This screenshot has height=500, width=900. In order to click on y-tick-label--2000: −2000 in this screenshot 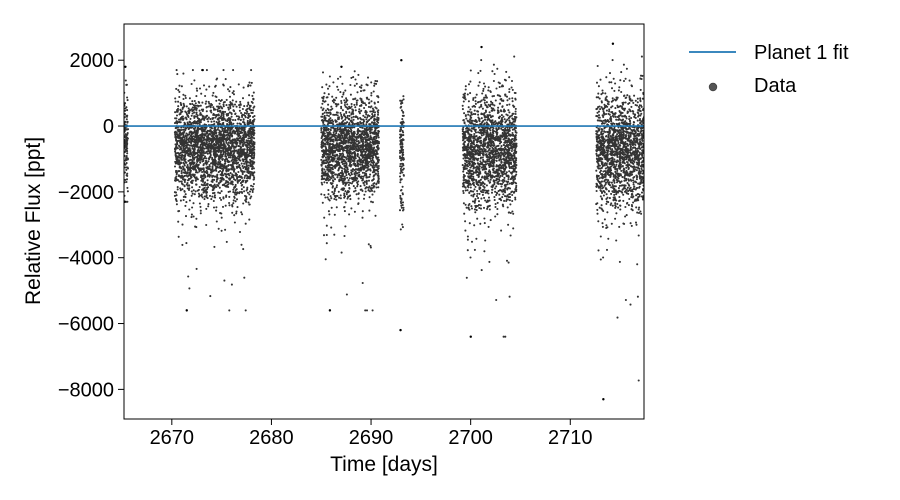, I will do `click(86, 193)`.